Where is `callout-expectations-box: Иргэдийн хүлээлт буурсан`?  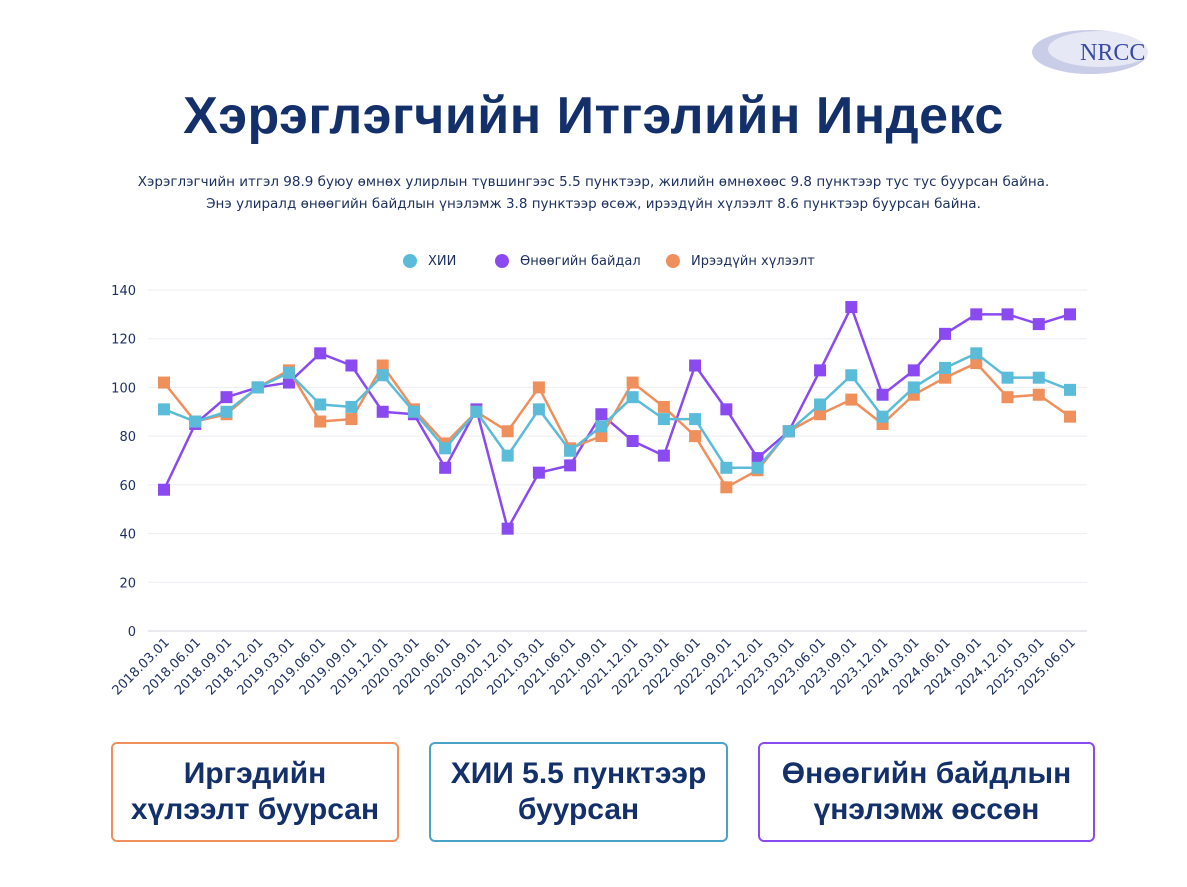 callout-expectations-box: Иргэдийн хүлээлт буурсан is located at coordinates (255, 792).